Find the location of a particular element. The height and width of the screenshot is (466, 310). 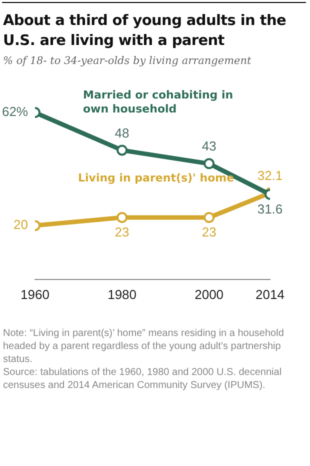

x-tick-label: 2000 is located at coordinates (209, 294).